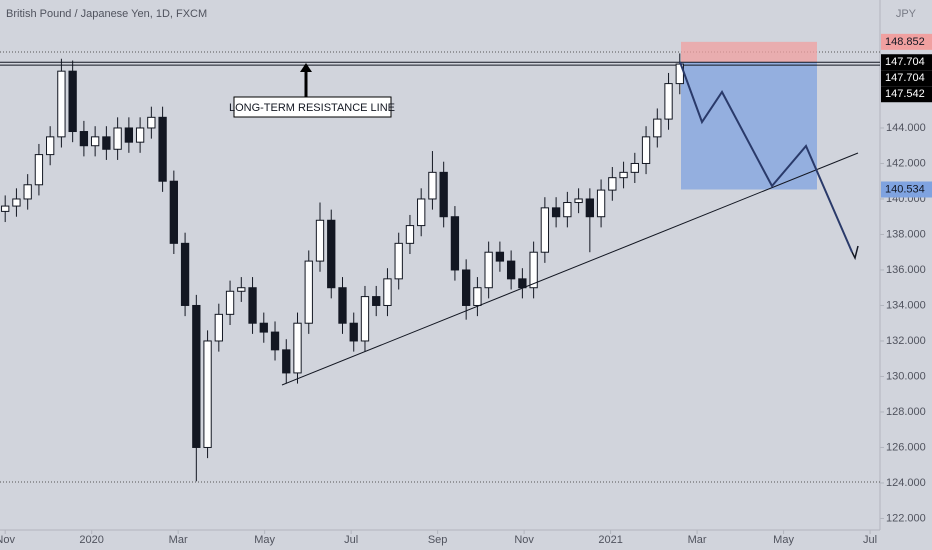 This screenshot has width=932, height=550. I want to click on y-tick-label: 138.000, so click(906, 234).